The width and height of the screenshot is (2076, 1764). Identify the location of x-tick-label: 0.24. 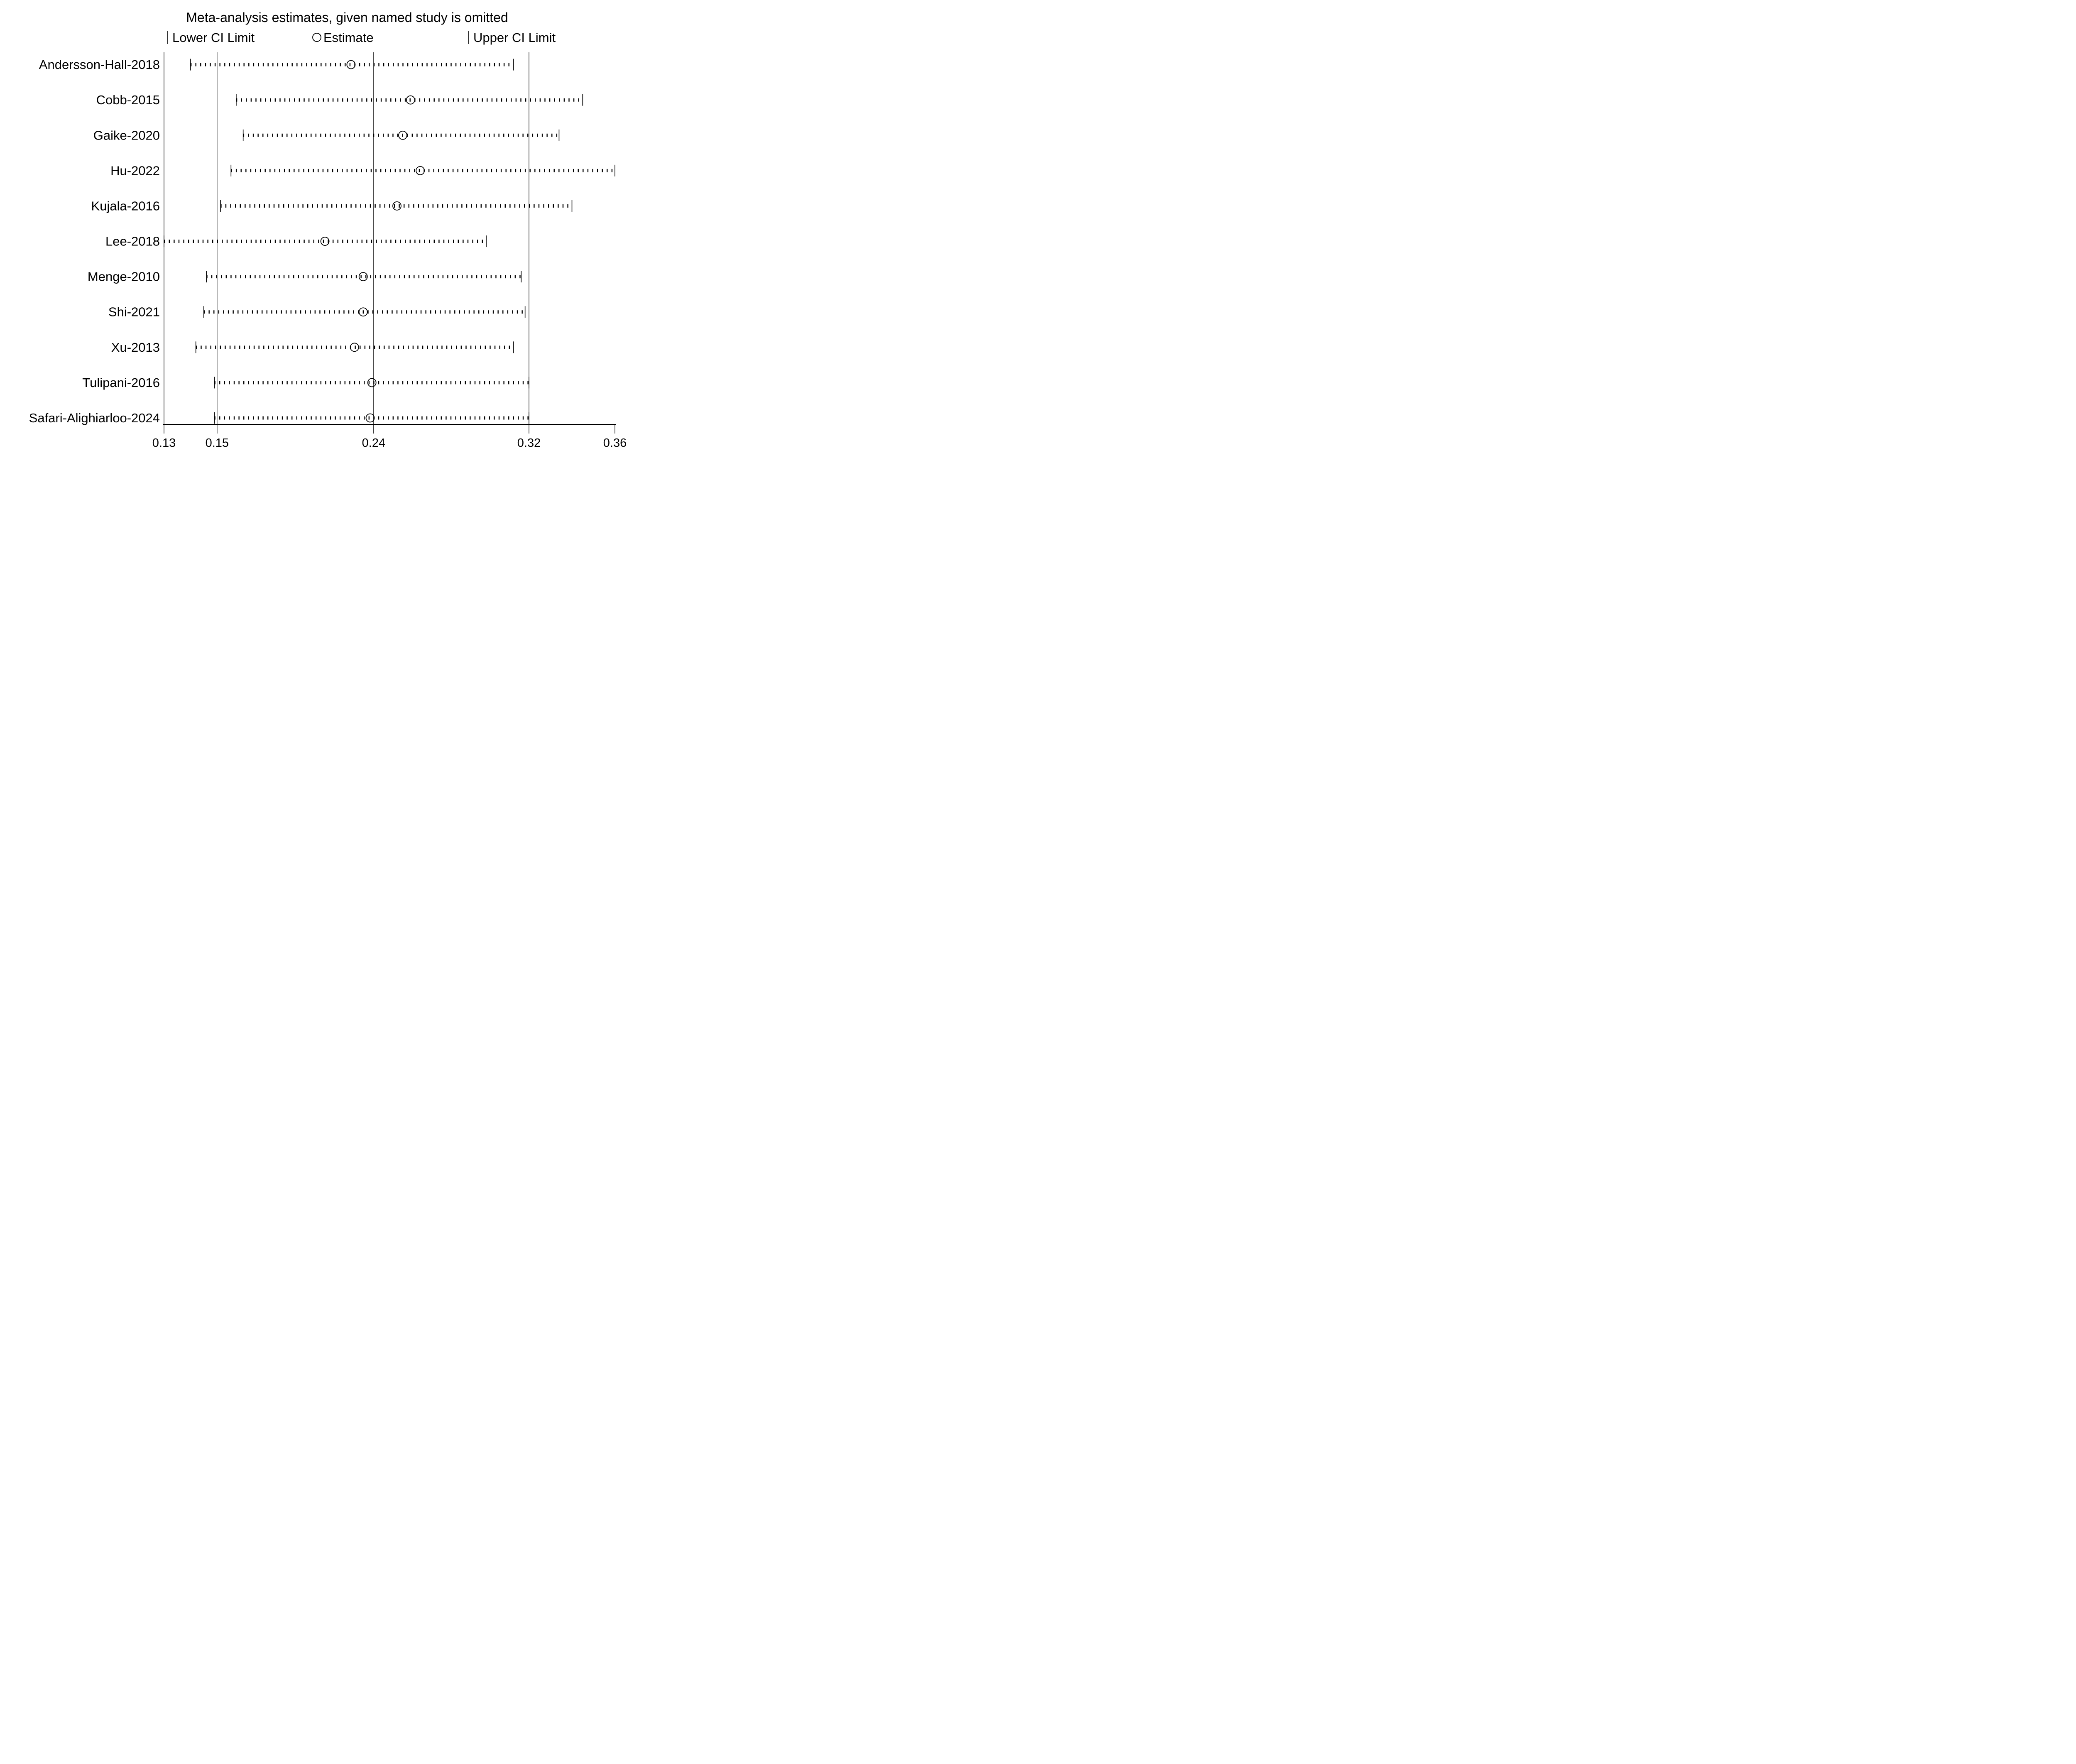
(374, 443).